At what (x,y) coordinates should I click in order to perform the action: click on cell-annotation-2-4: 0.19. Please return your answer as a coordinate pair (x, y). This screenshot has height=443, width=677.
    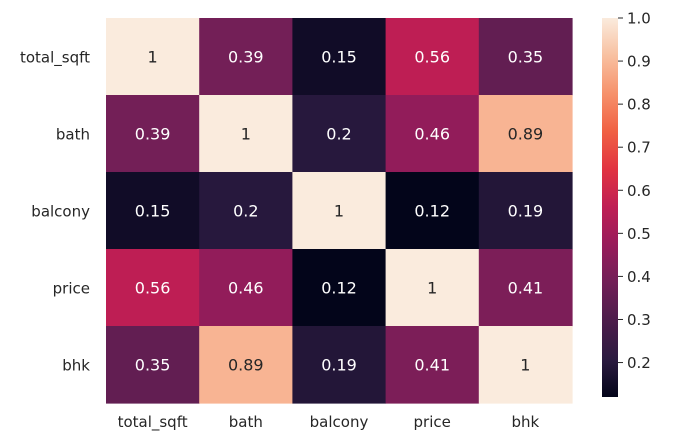
    Looking at the image, I should click on (526, 211).